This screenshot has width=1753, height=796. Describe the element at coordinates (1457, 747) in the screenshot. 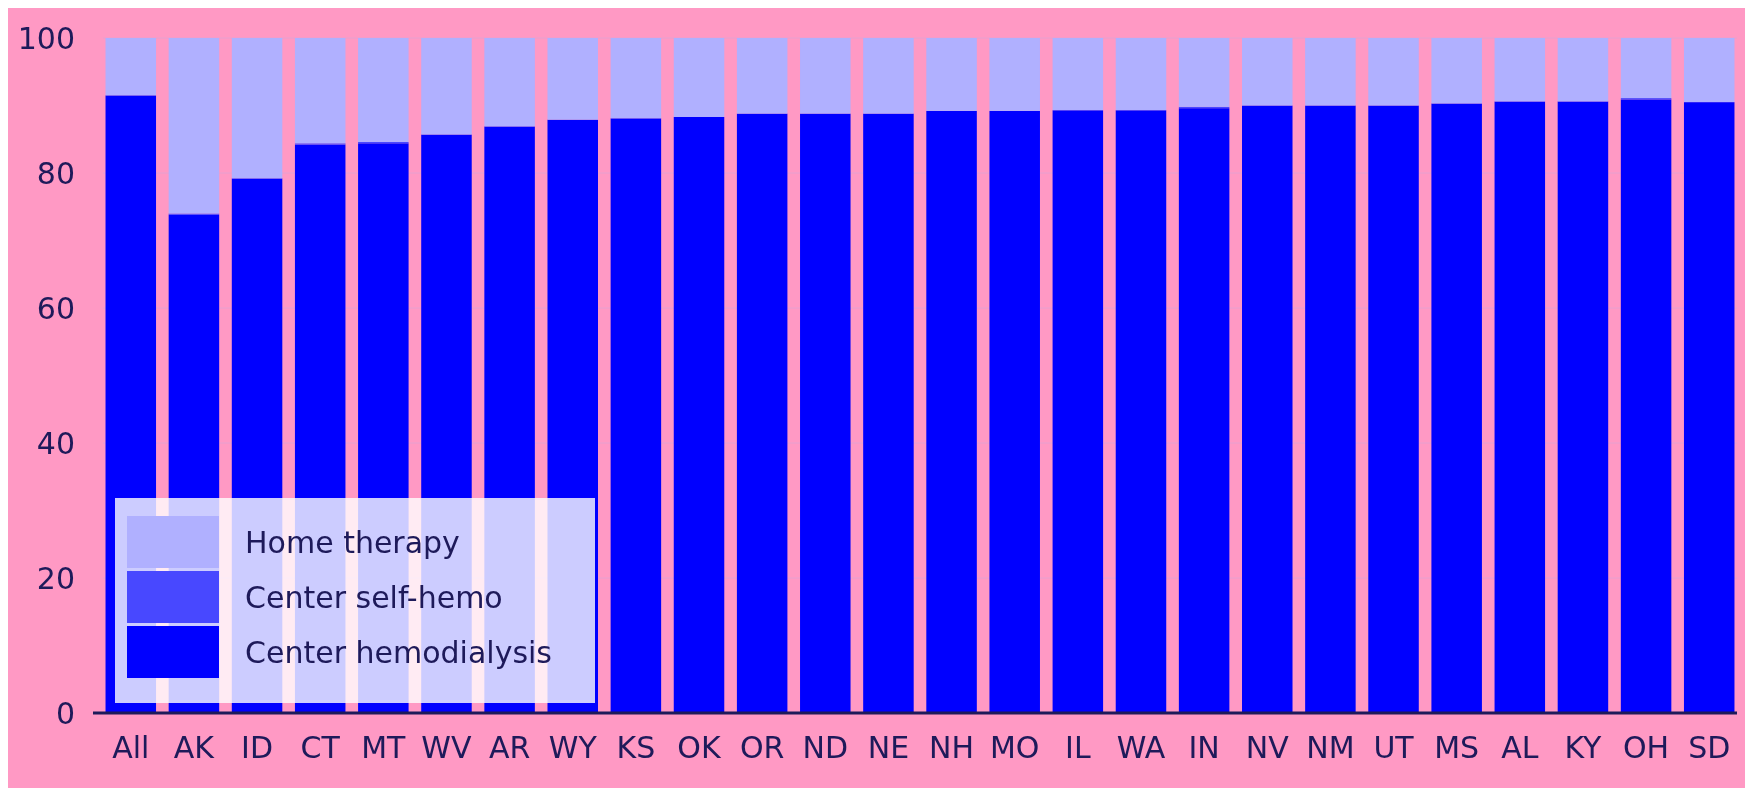

I see `x-tick-label: MS` at that location.